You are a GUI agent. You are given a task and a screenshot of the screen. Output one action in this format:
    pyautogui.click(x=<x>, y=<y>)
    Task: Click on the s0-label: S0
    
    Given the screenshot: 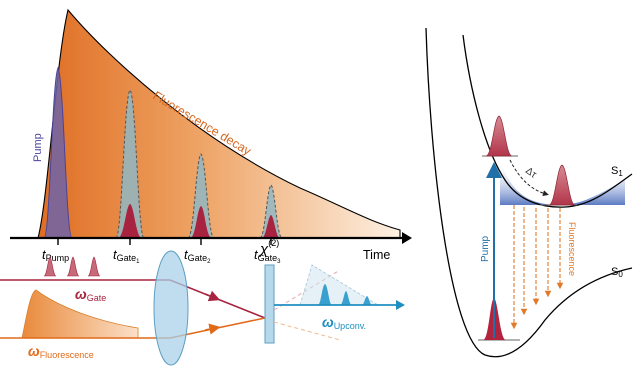 What is the action you would take?
    pyautogui.click(x=617, y=272)
    